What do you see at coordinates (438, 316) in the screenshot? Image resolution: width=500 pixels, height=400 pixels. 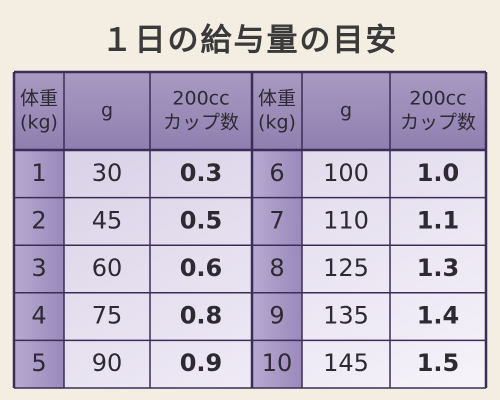 I see `cell-text: 1.4` at bounding box center [438, 316].